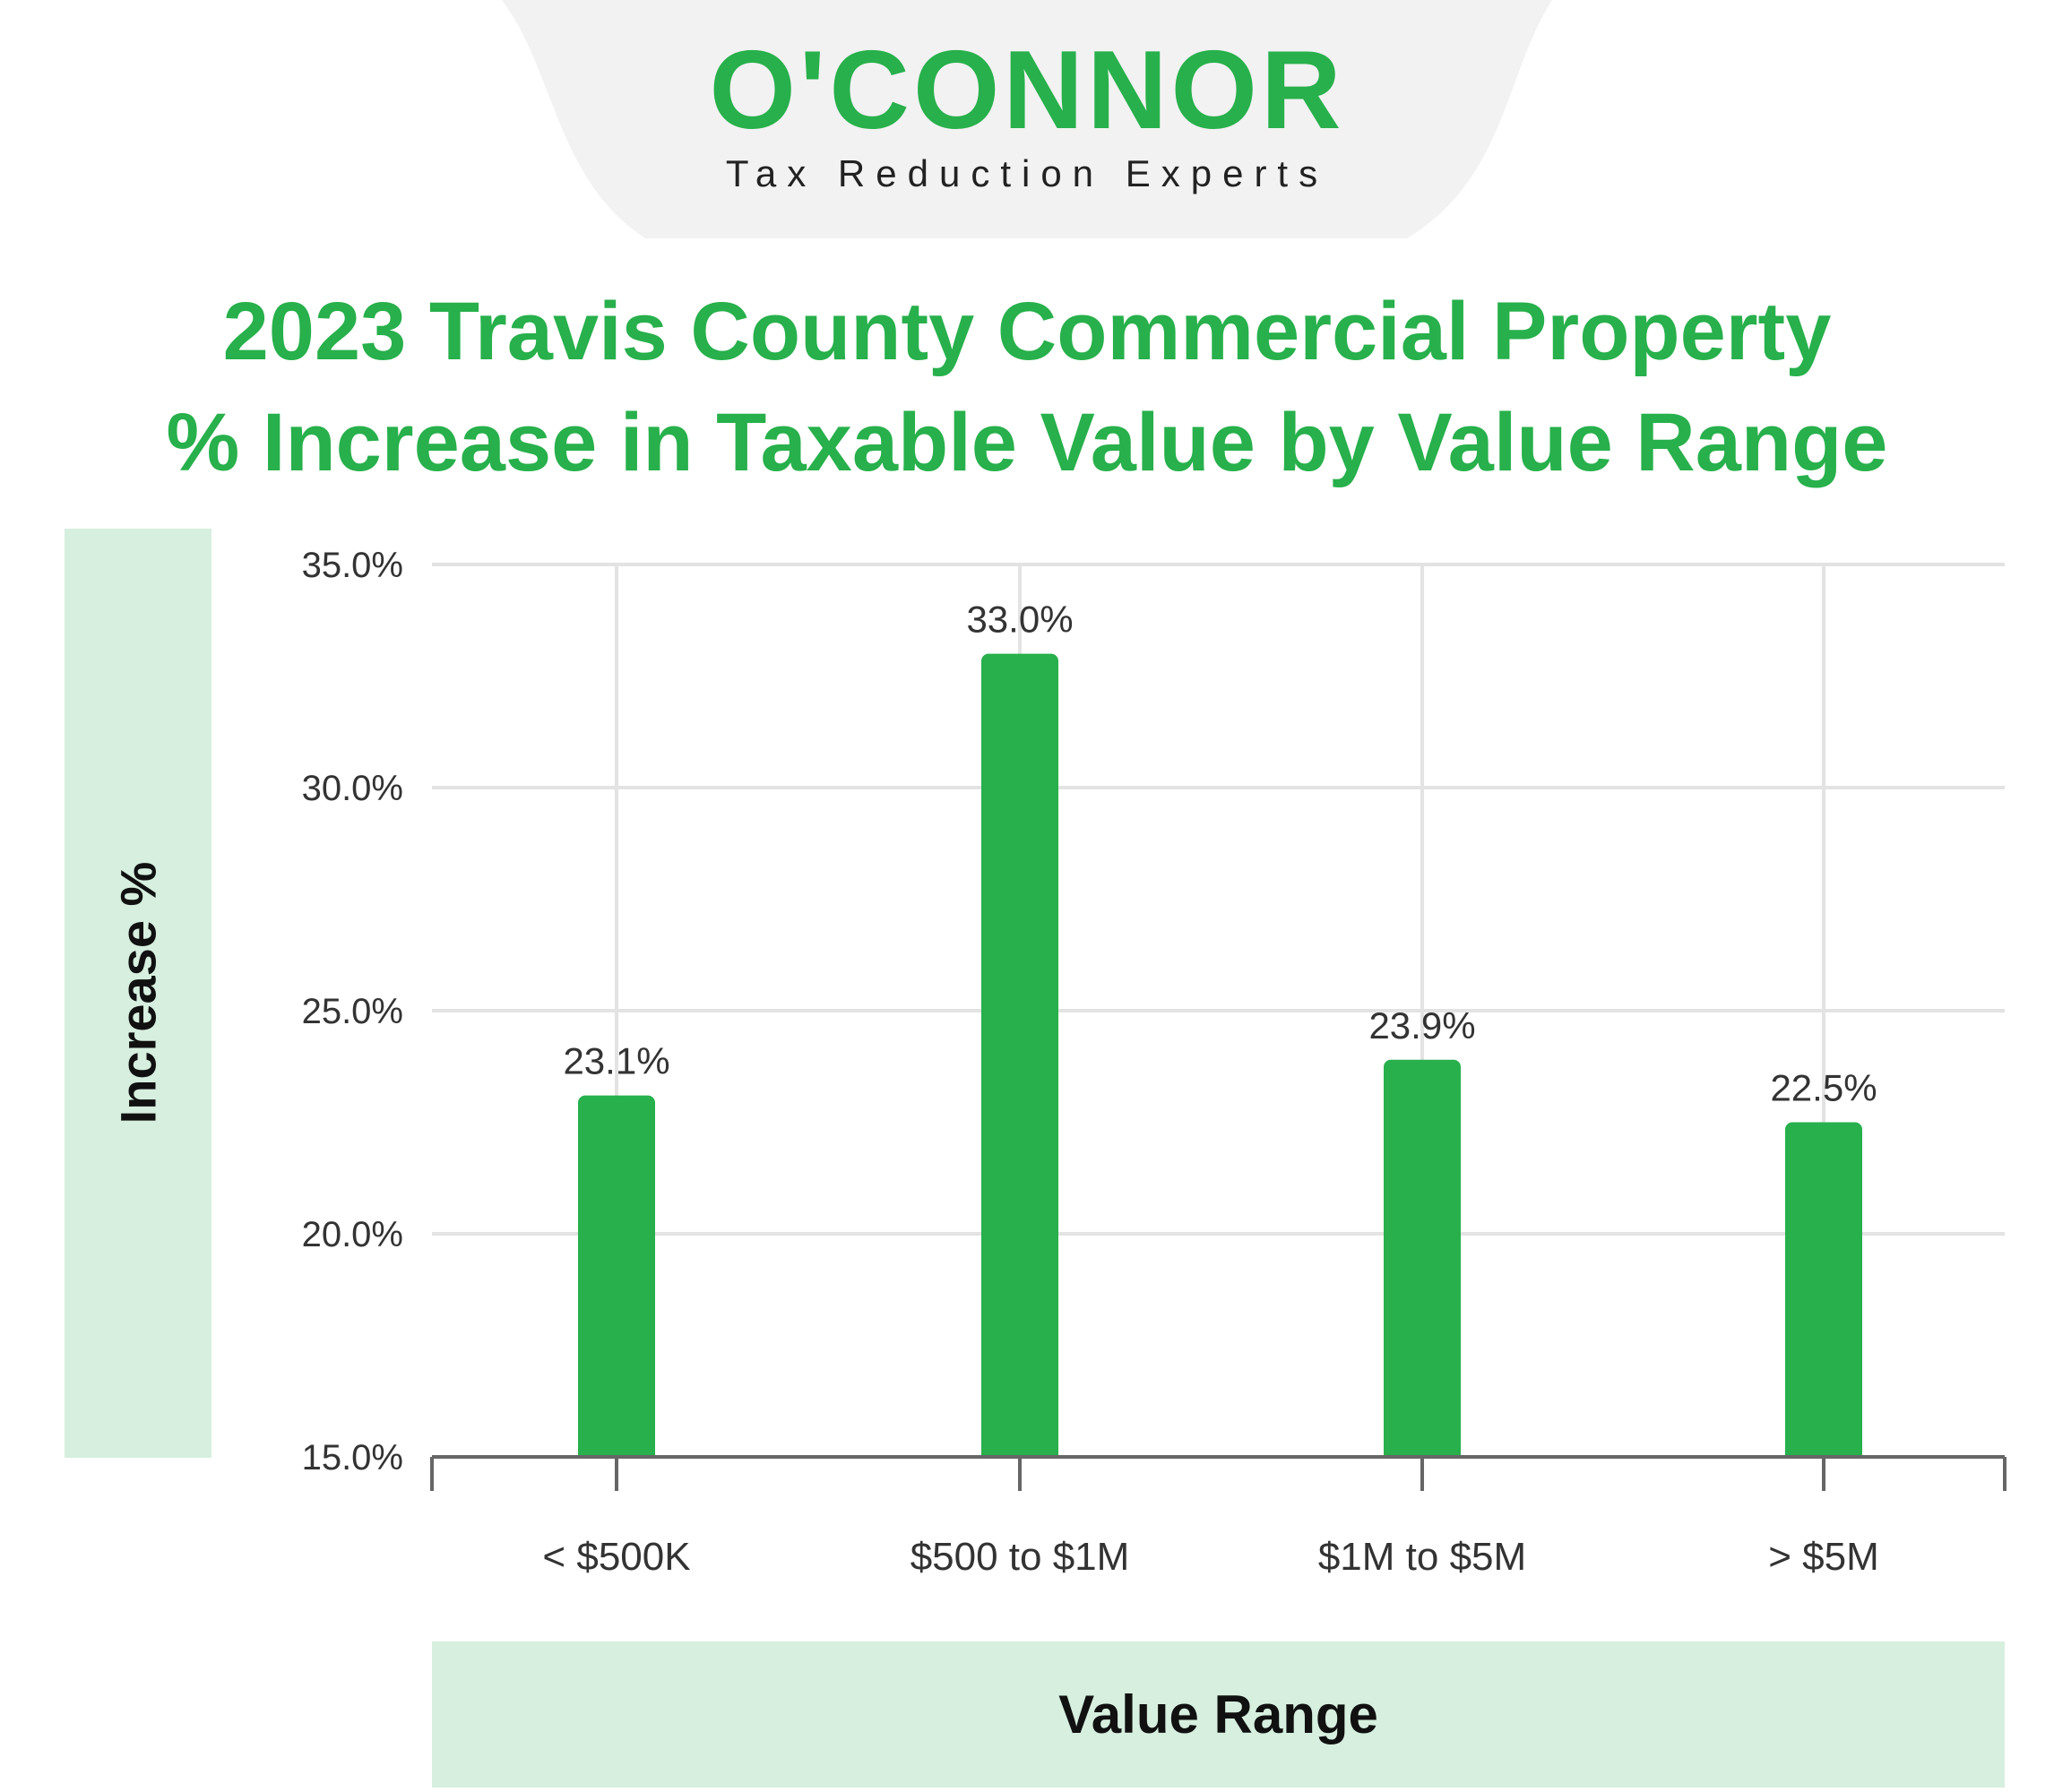 Image resolution: width=2054 pixels, height=1792 pixels. Describe the element at coordinates (352, 1234) in the screenshot. I see `y-tick-label: 20.0%` at that location.